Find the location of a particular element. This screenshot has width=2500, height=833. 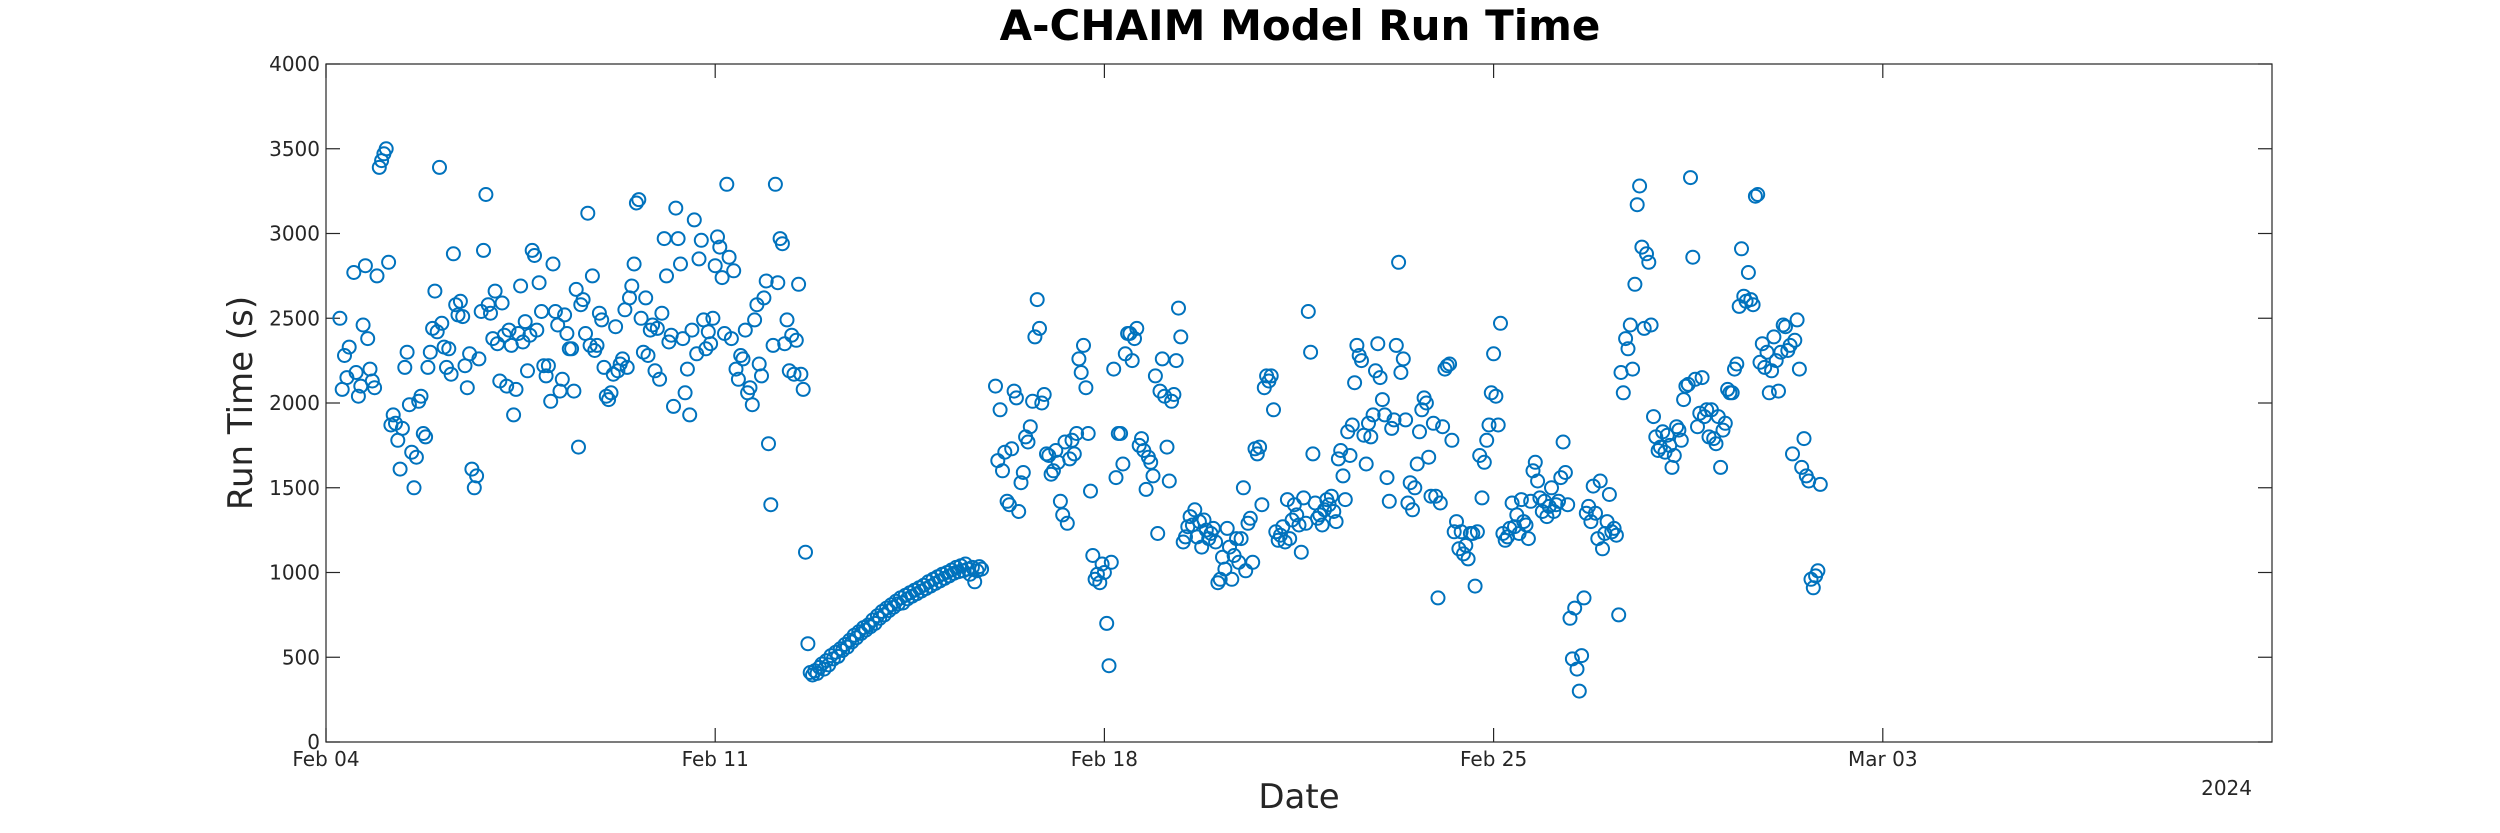

y-tick-label: 2000 is located at coordinates (294, 403).